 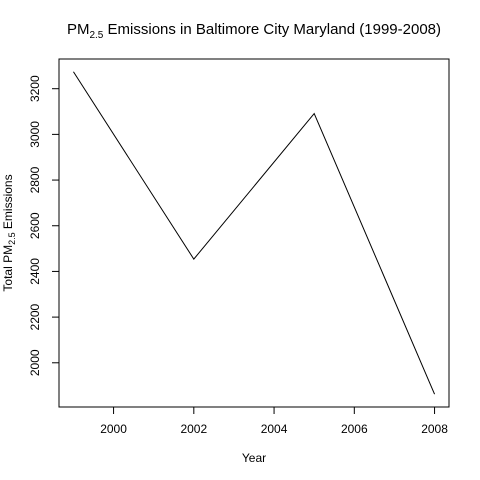 What do you see at coordinates (254, 458) in the screenshot?
I see `x-axis-label: Year` at bounding box center [254, 458].